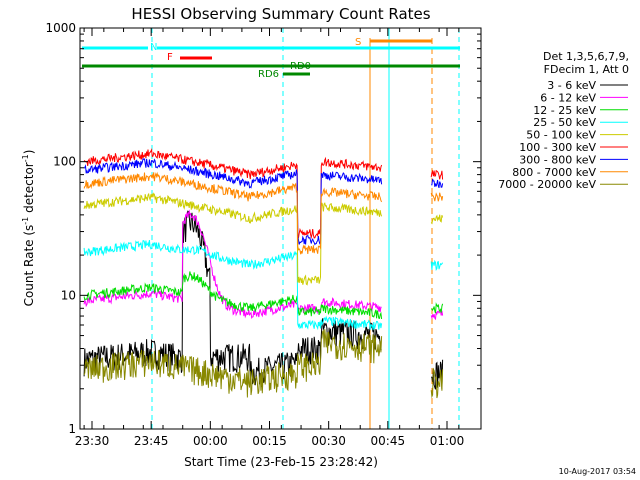  Describe the element at coordinates (568, 97) in the screenshot. I see `legend-entry-label: 6 - 12 keV` at that location.